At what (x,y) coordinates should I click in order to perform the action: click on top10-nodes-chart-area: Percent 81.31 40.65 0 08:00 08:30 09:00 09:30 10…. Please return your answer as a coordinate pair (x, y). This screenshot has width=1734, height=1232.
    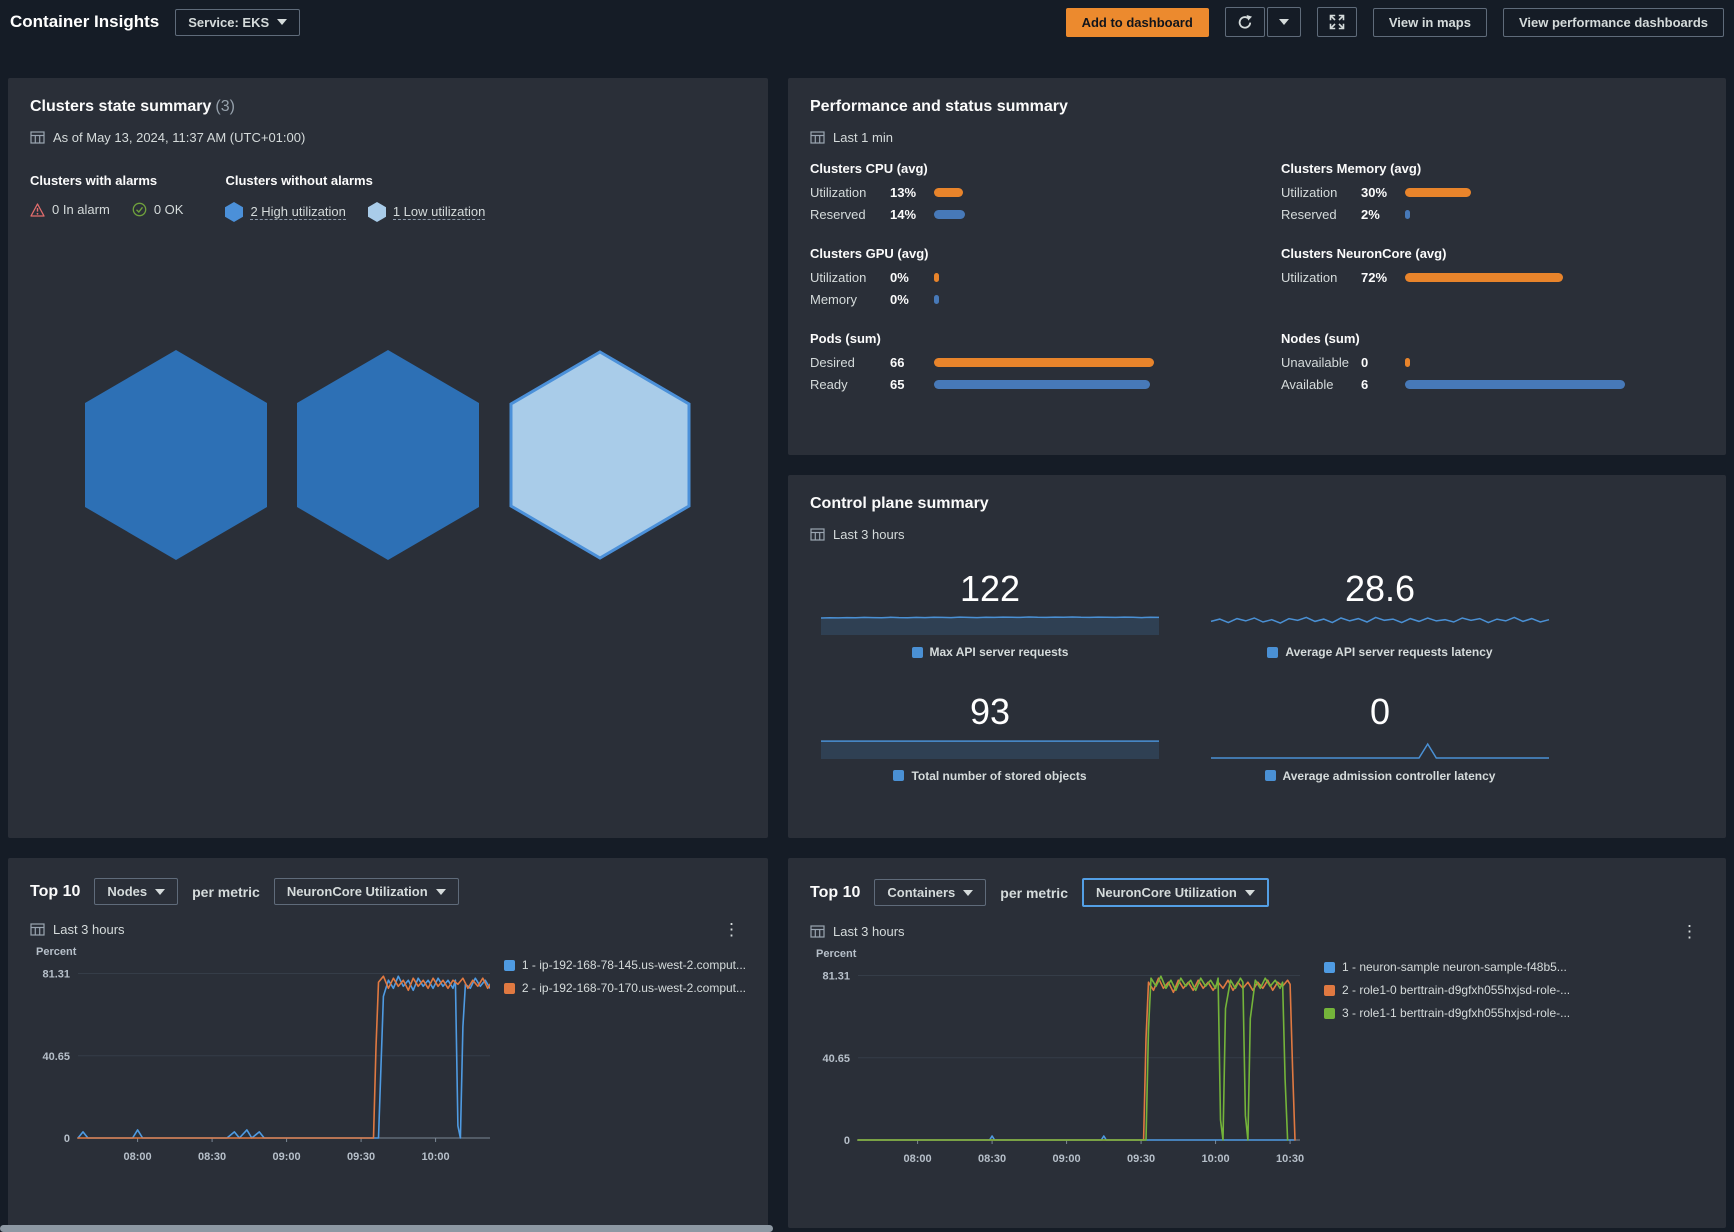
    Looking at the image, I should click on (388, 1055).